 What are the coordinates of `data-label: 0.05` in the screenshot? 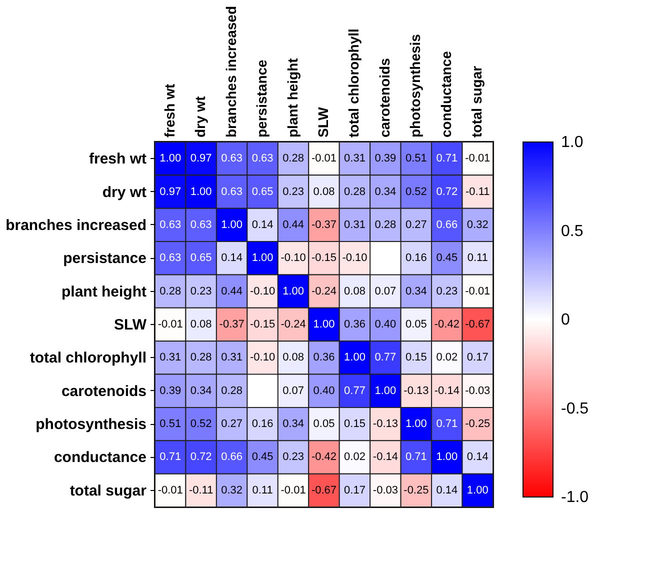 It's located at (324, 424).